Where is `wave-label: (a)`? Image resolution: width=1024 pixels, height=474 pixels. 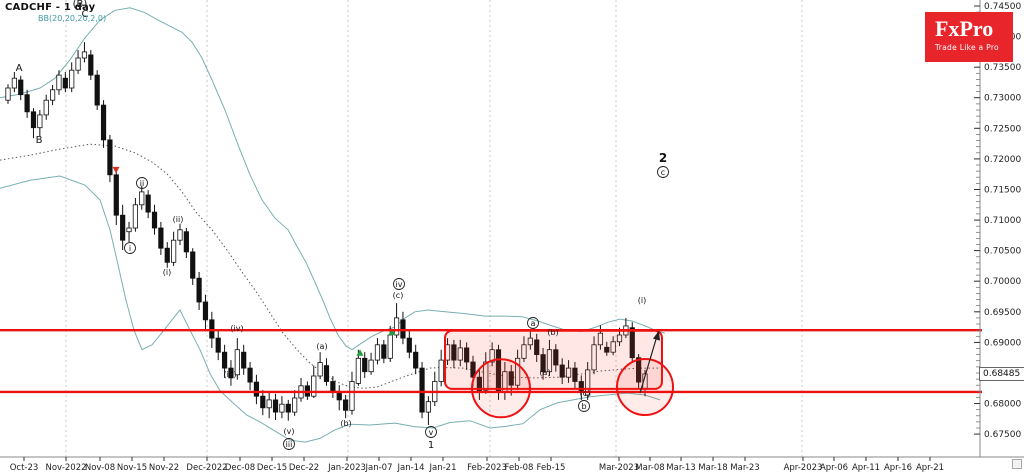
wave-label: (a) is located at coordinates (544, 372).